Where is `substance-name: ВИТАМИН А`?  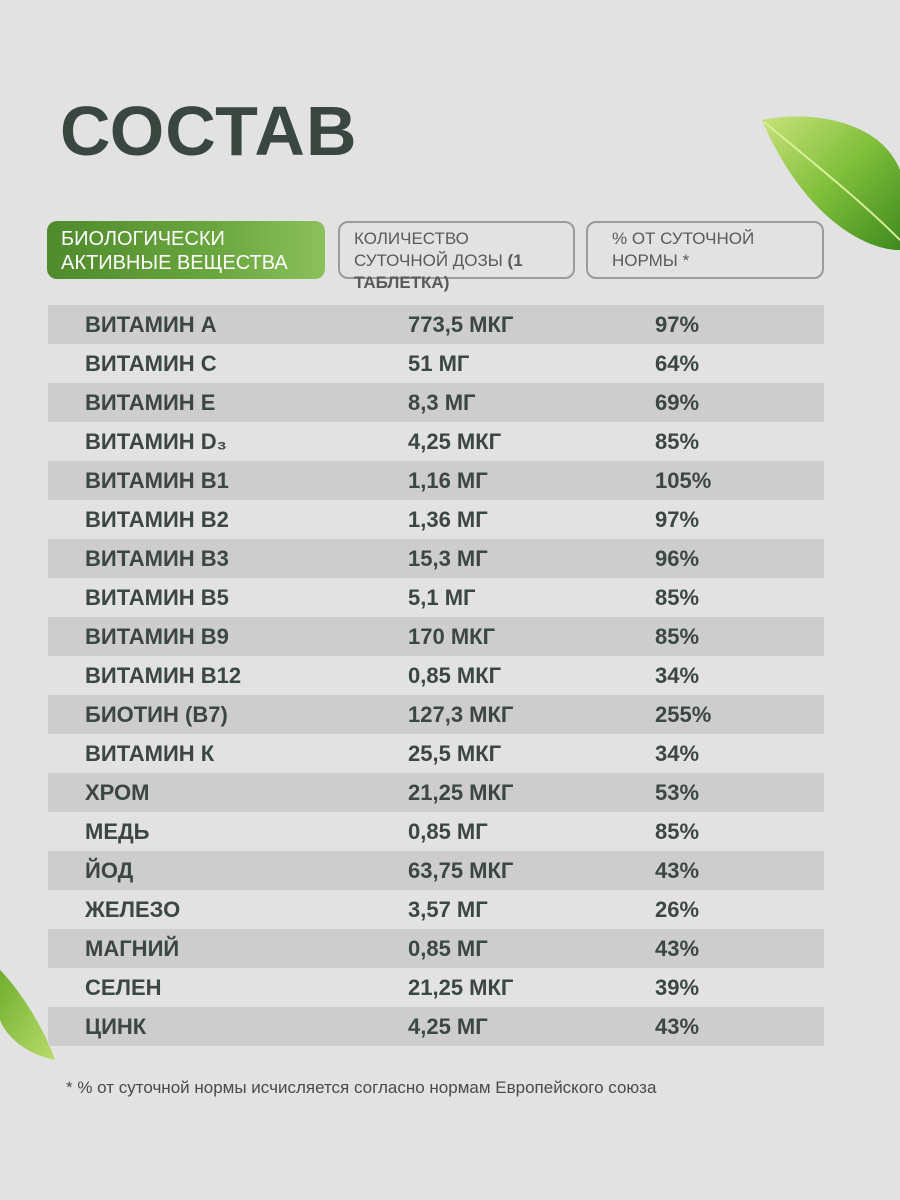 substance-name: ВИТАМИН А is located at coordinates (151, 324).